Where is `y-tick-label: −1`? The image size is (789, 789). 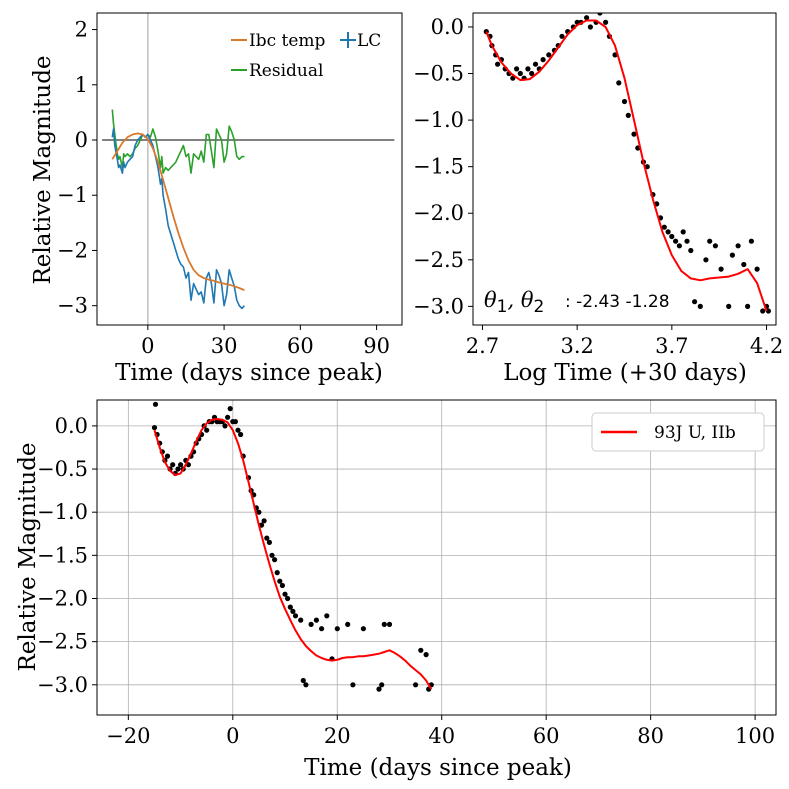
y-tick-label: −1 is located at coordinates (72, 195).